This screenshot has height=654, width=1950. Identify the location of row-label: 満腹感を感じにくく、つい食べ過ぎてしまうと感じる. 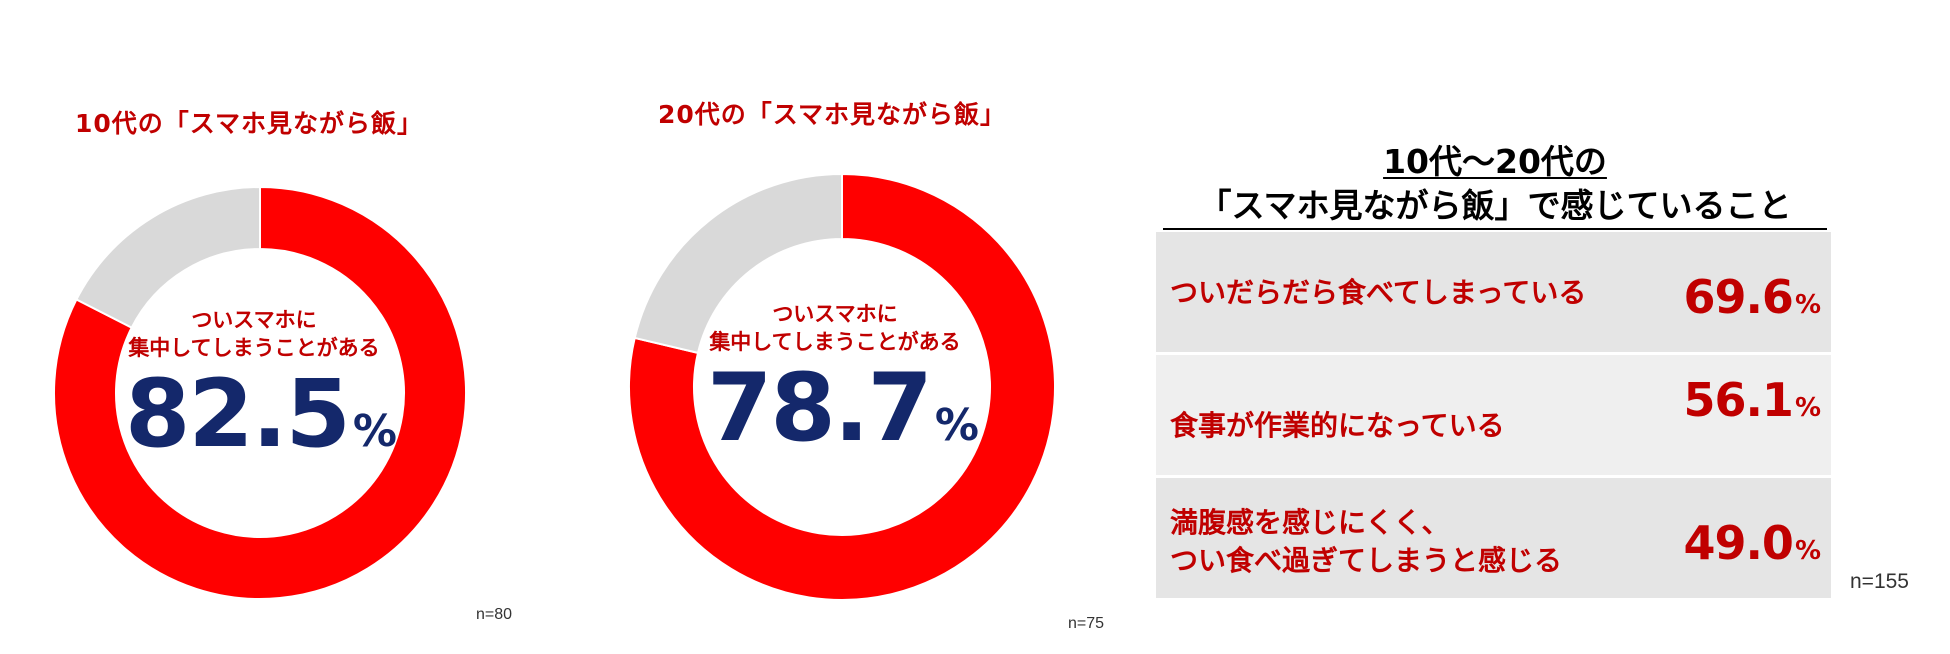
(1366, 542).